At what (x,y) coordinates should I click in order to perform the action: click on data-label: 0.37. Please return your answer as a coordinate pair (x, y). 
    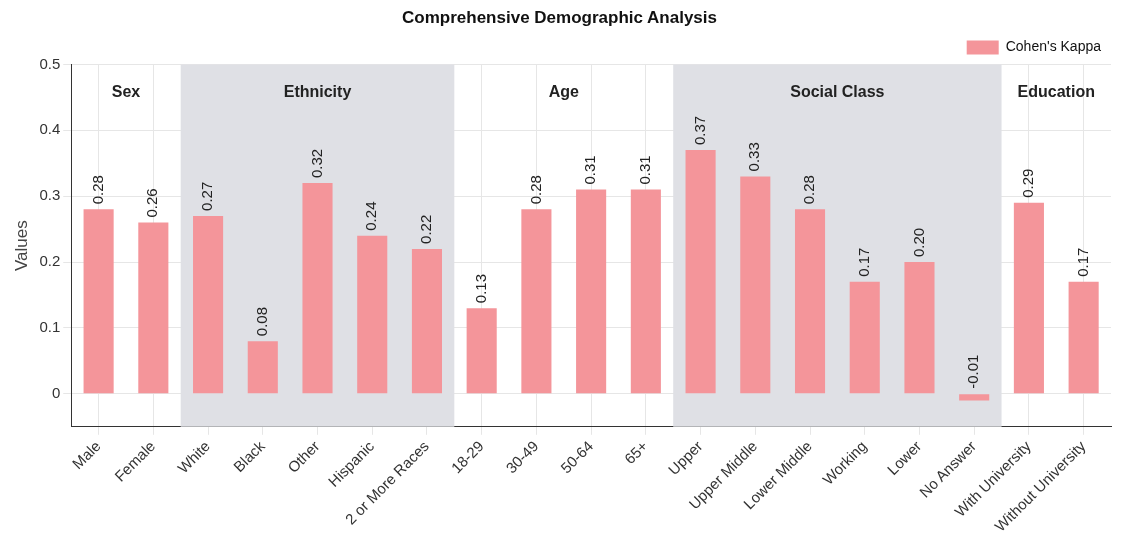
    Looking at the image, I should click on (699, 130).